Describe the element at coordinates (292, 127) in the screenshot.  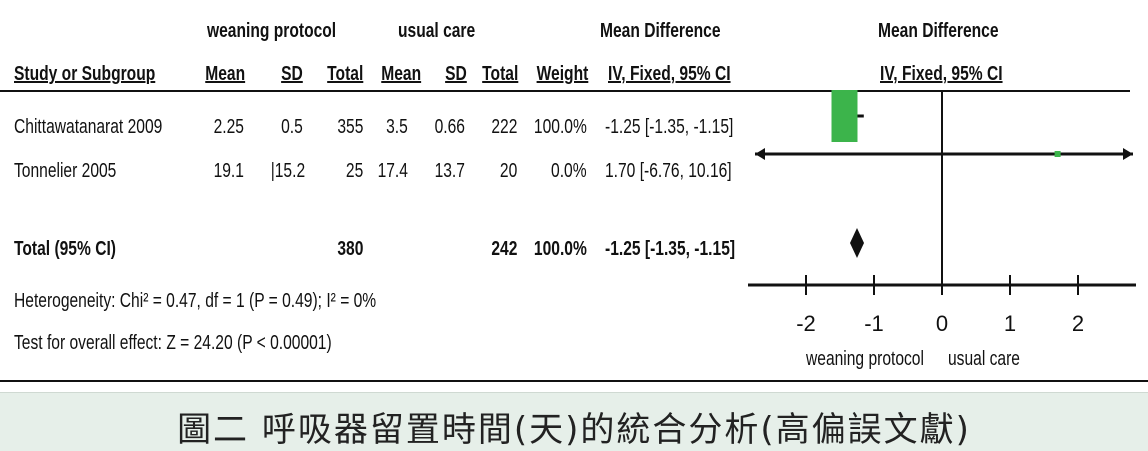
I see `cell-sd-exp: 0.5` at that location.